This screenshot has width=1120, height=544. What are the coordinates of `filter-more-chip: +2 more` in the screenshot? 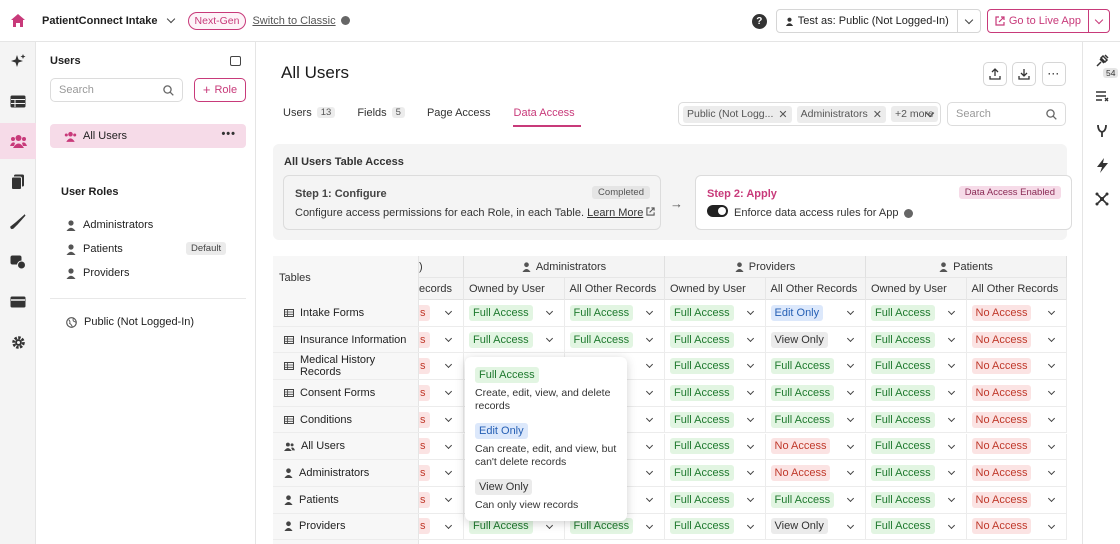 It's located at (914, 114).